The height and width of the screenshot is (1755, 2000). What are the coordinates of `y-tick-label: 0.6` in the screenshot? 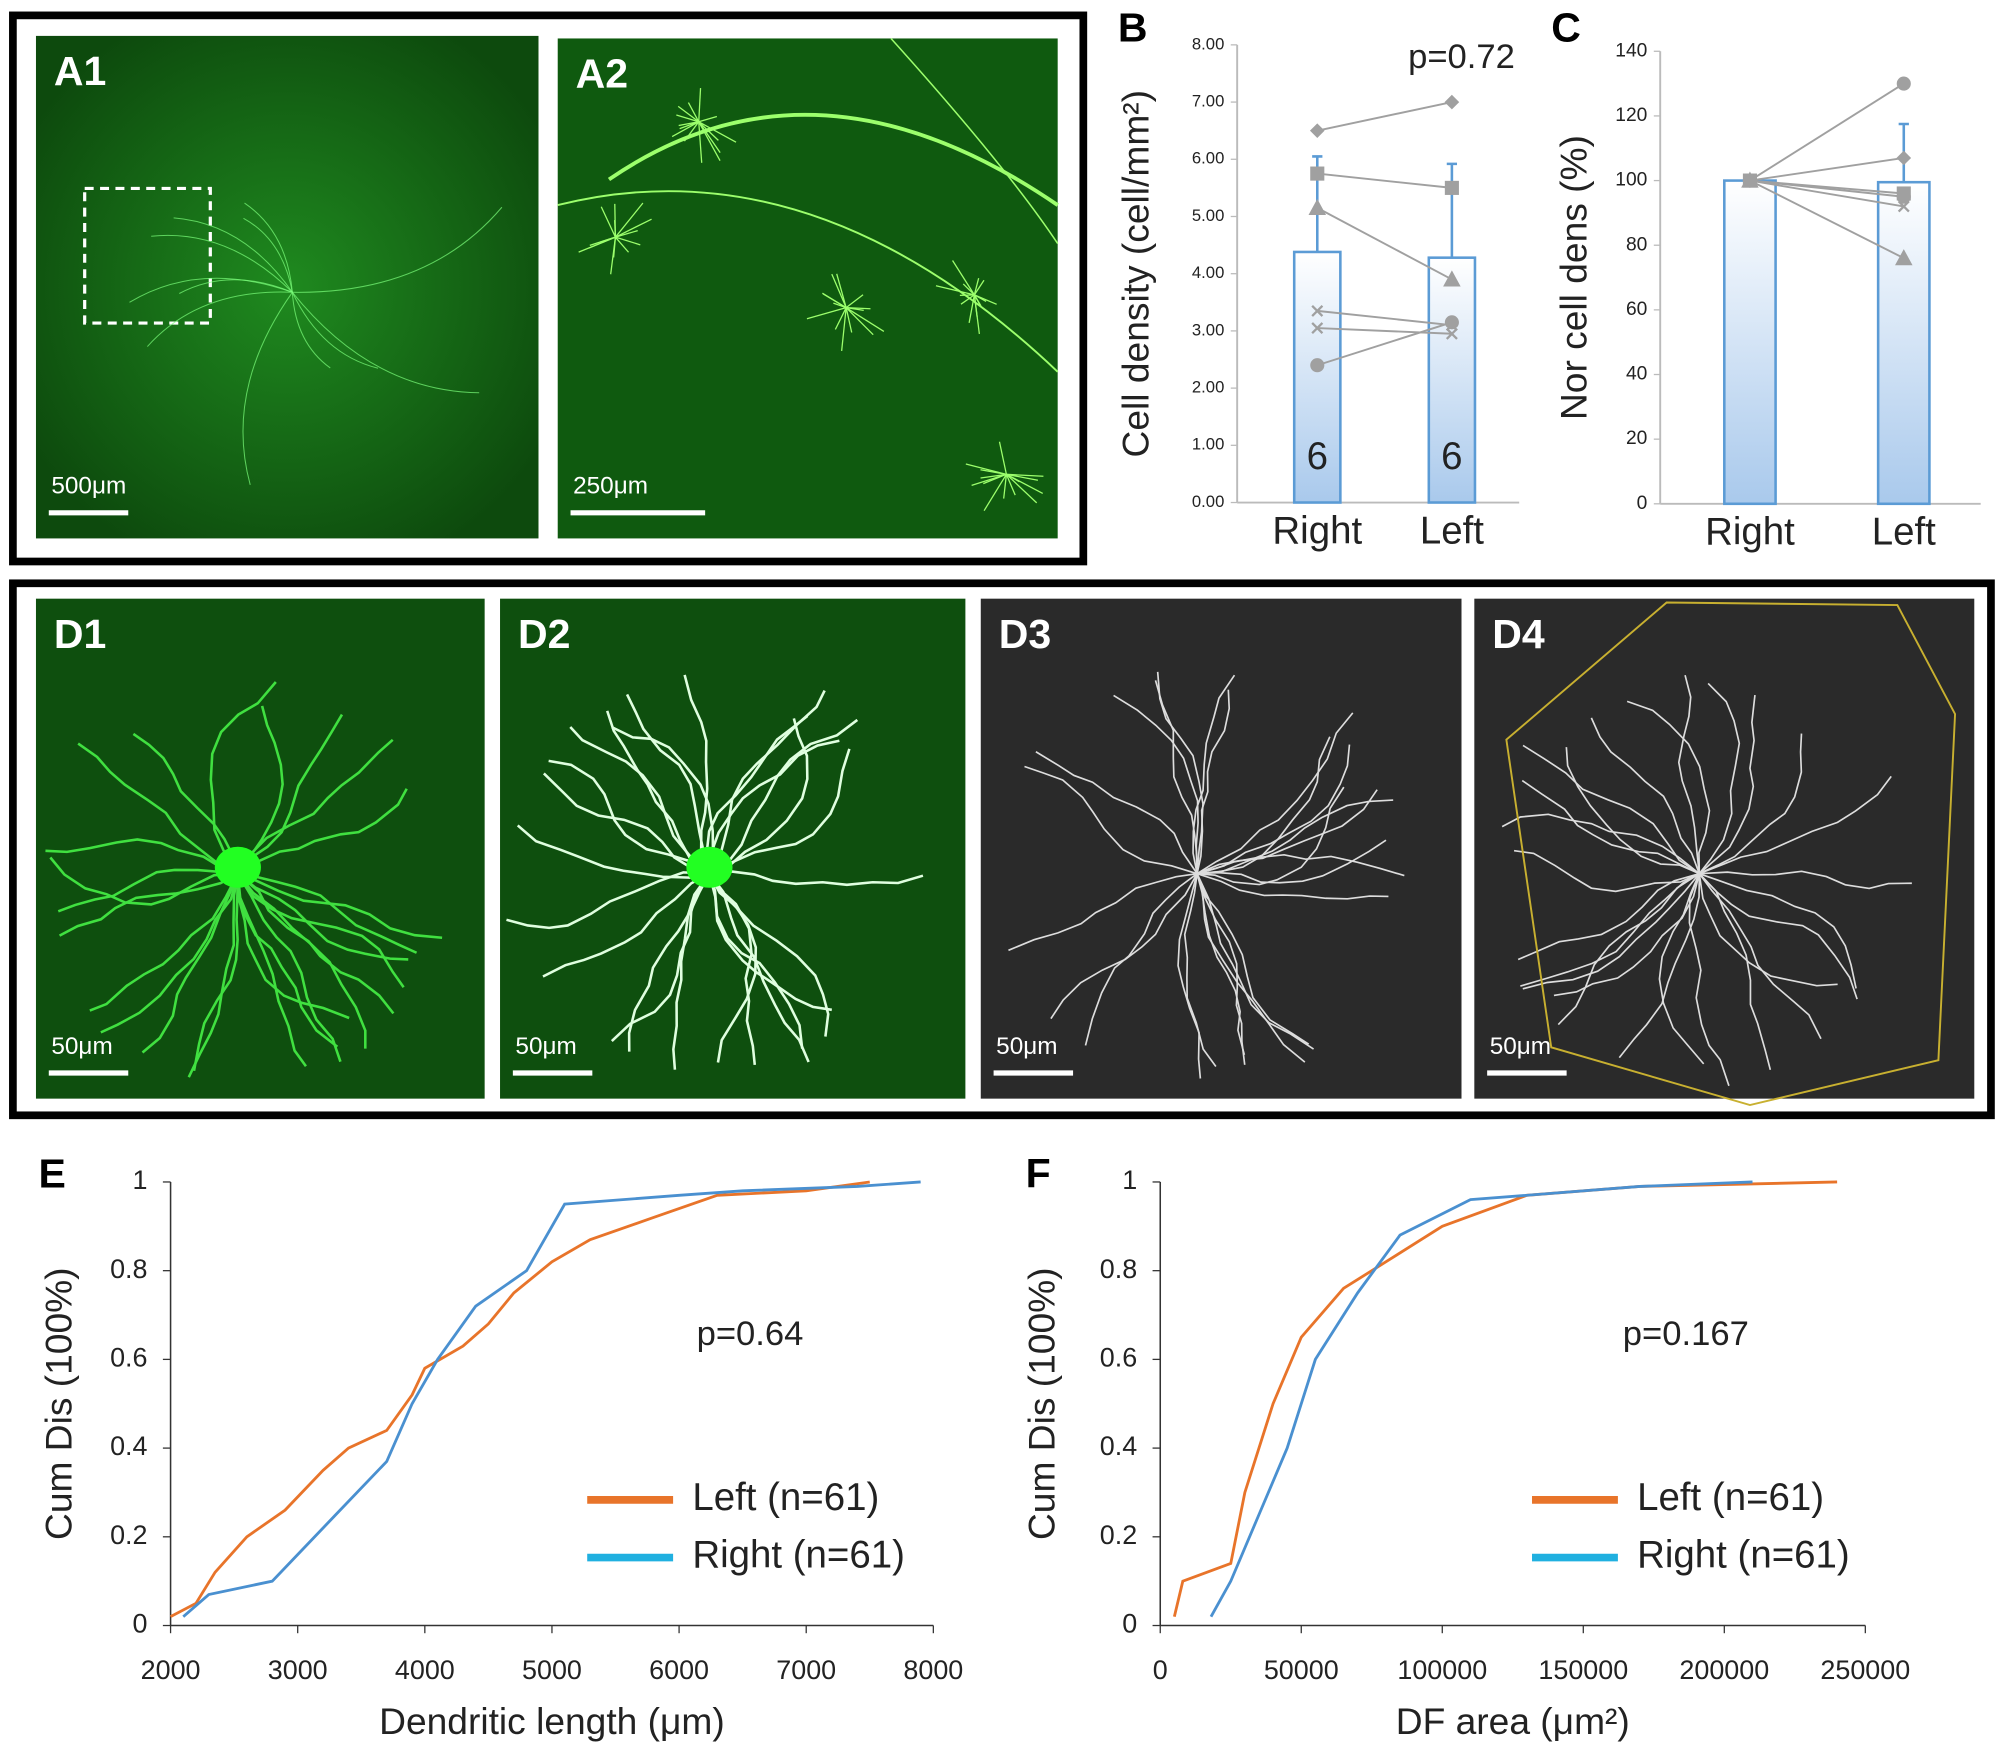 It's located at (128, 1357).